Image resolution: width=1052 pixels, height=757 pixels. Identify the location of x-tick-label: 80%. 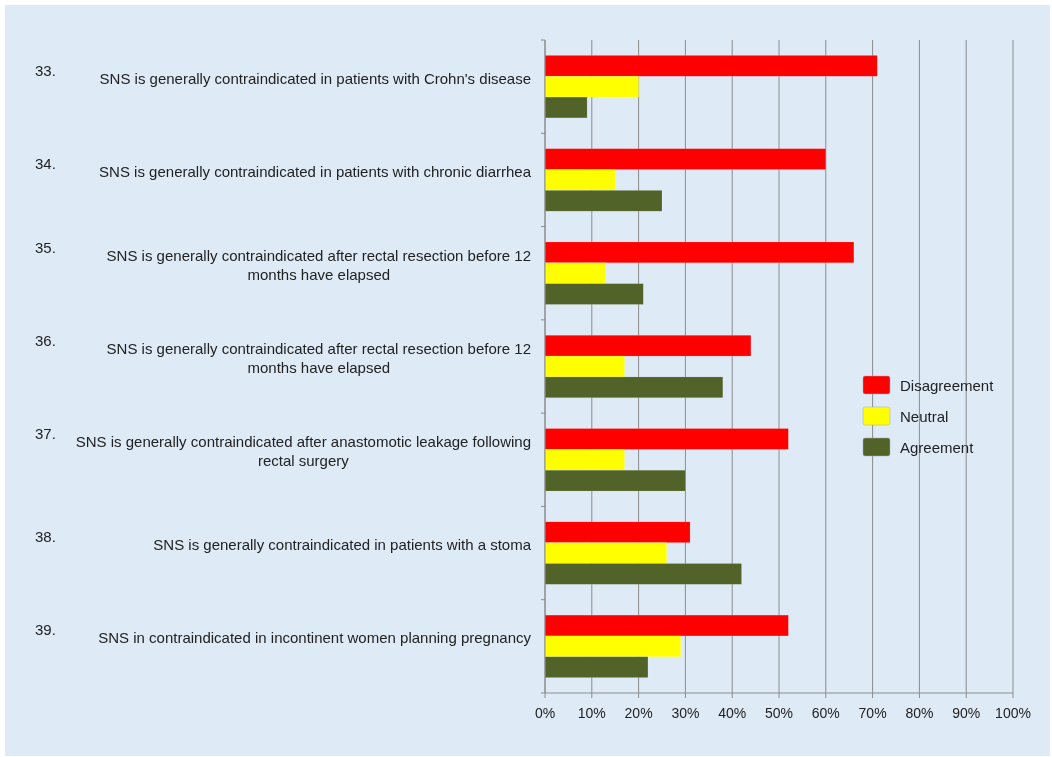
(919, 713).